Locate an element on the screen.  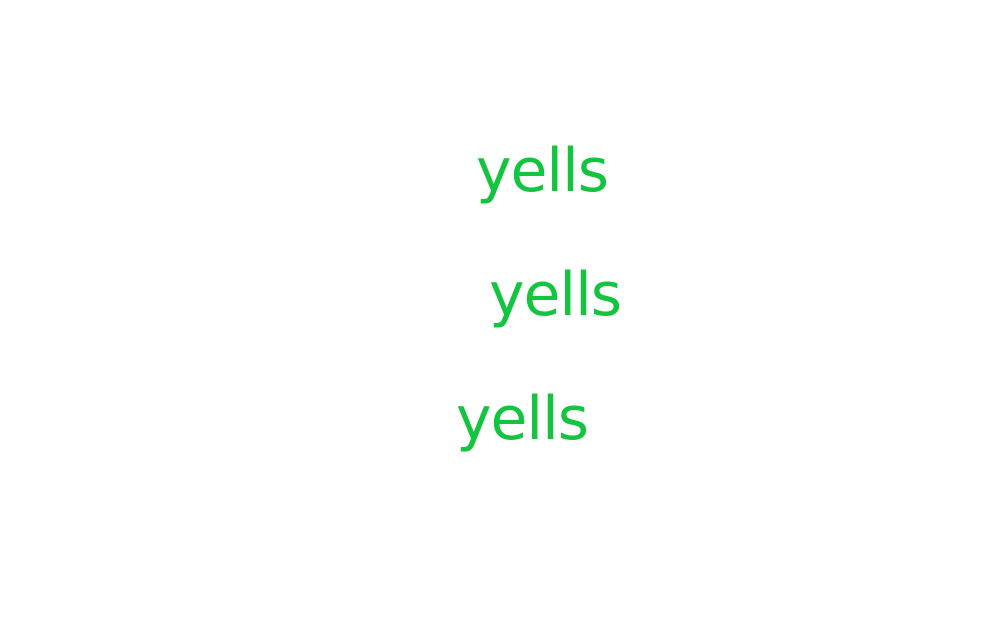
word-2: yells is located at coordinates (555, 295).